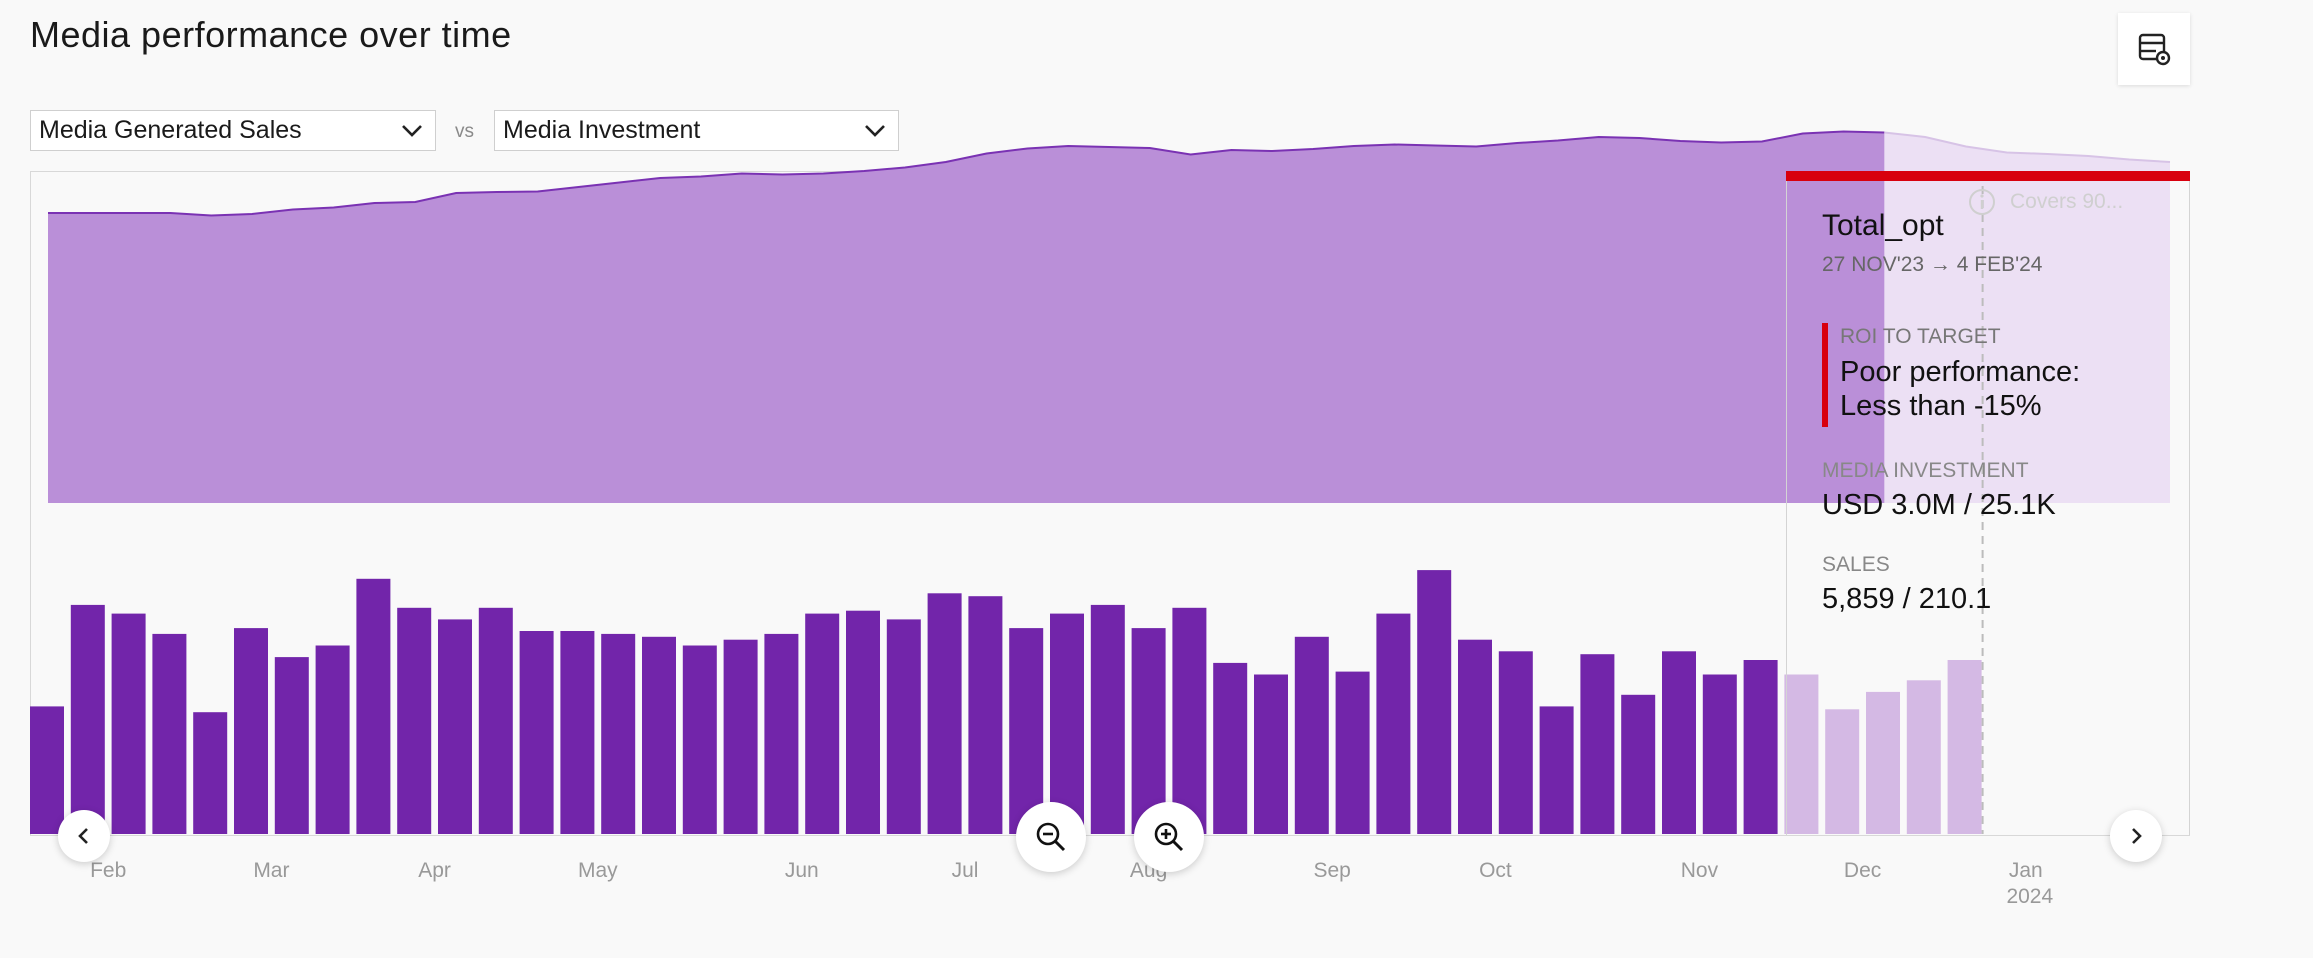 This screenshot has height=958, width=2313. I want to click on x-tick-label: Jul, so click(965, 870).